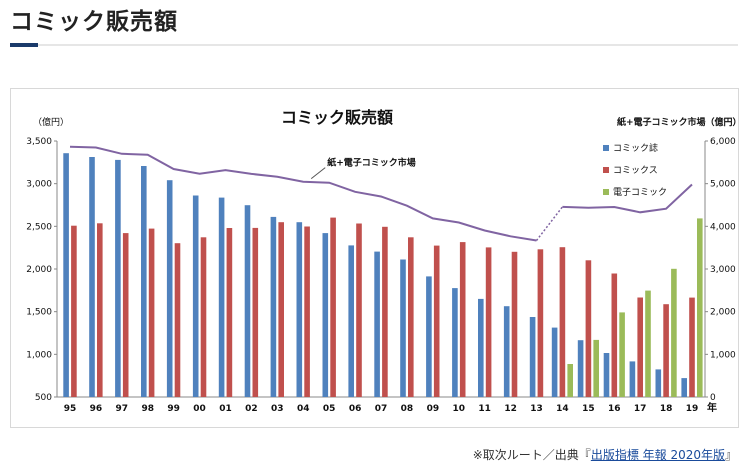 This screenshot has width=747, height=471. Describe the element at coordinates (640, 192) in the screenshot. I see `legend-label: 電子コミック` at that location.